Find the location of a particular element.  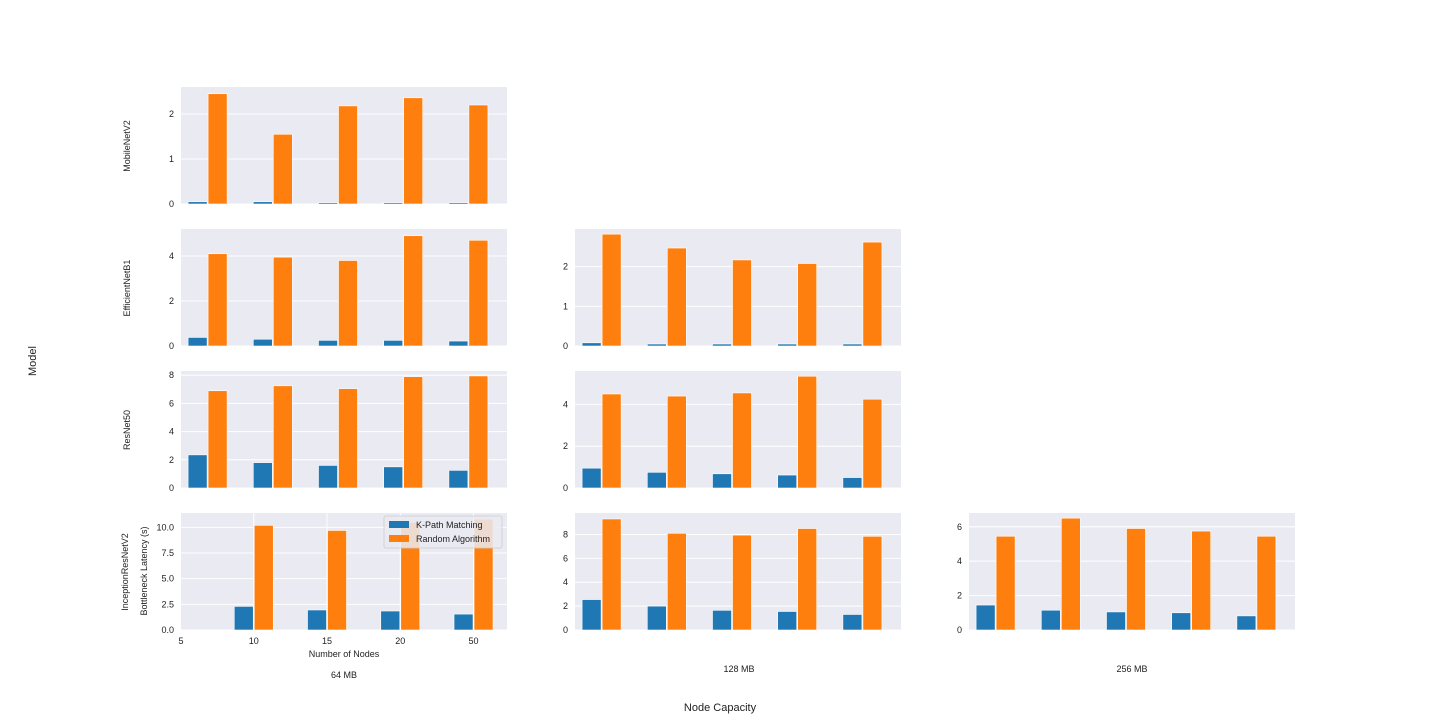

x-tick-label: 15 is located at coordinates (327, 641).